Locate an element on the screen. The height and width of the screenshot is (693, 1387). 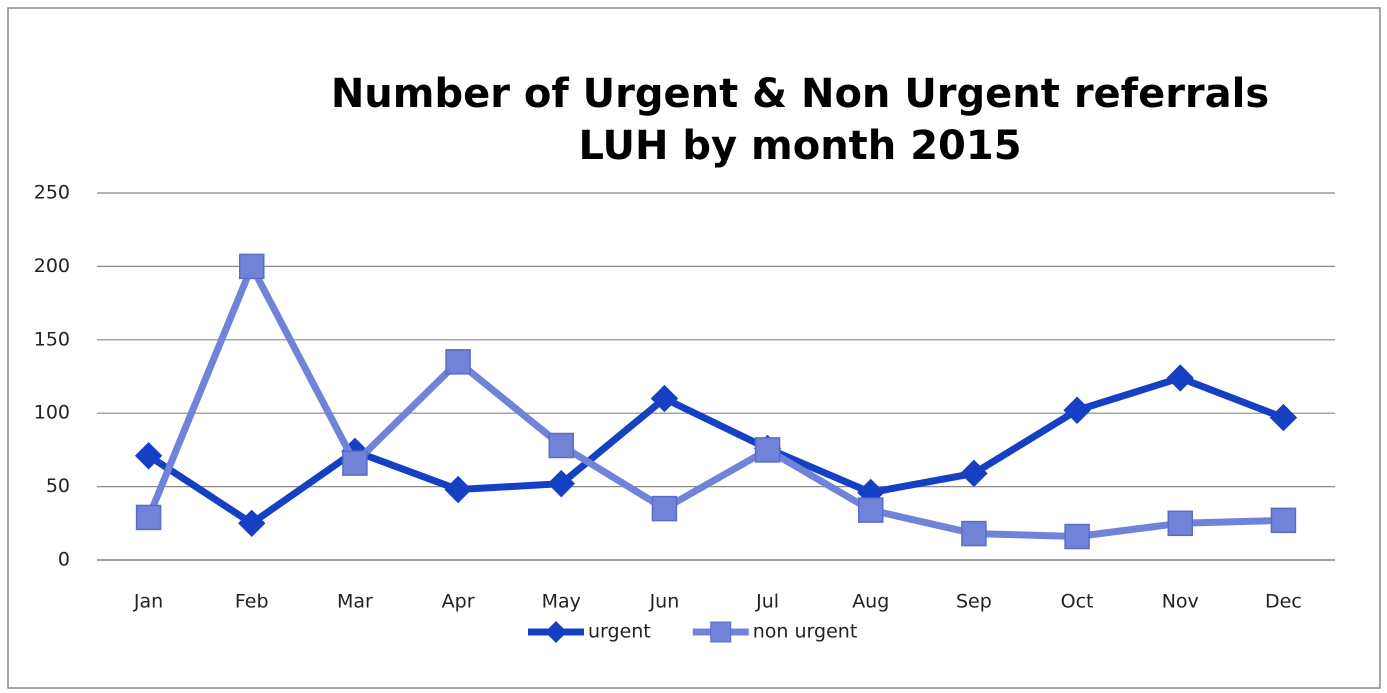
x-tick-label: May is located at coordinates (561, 602).